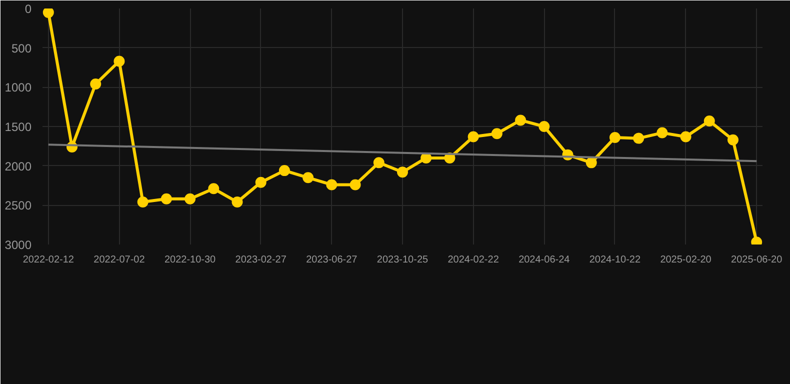  I want to click on y-tick-label: 0, so click(28, 9).